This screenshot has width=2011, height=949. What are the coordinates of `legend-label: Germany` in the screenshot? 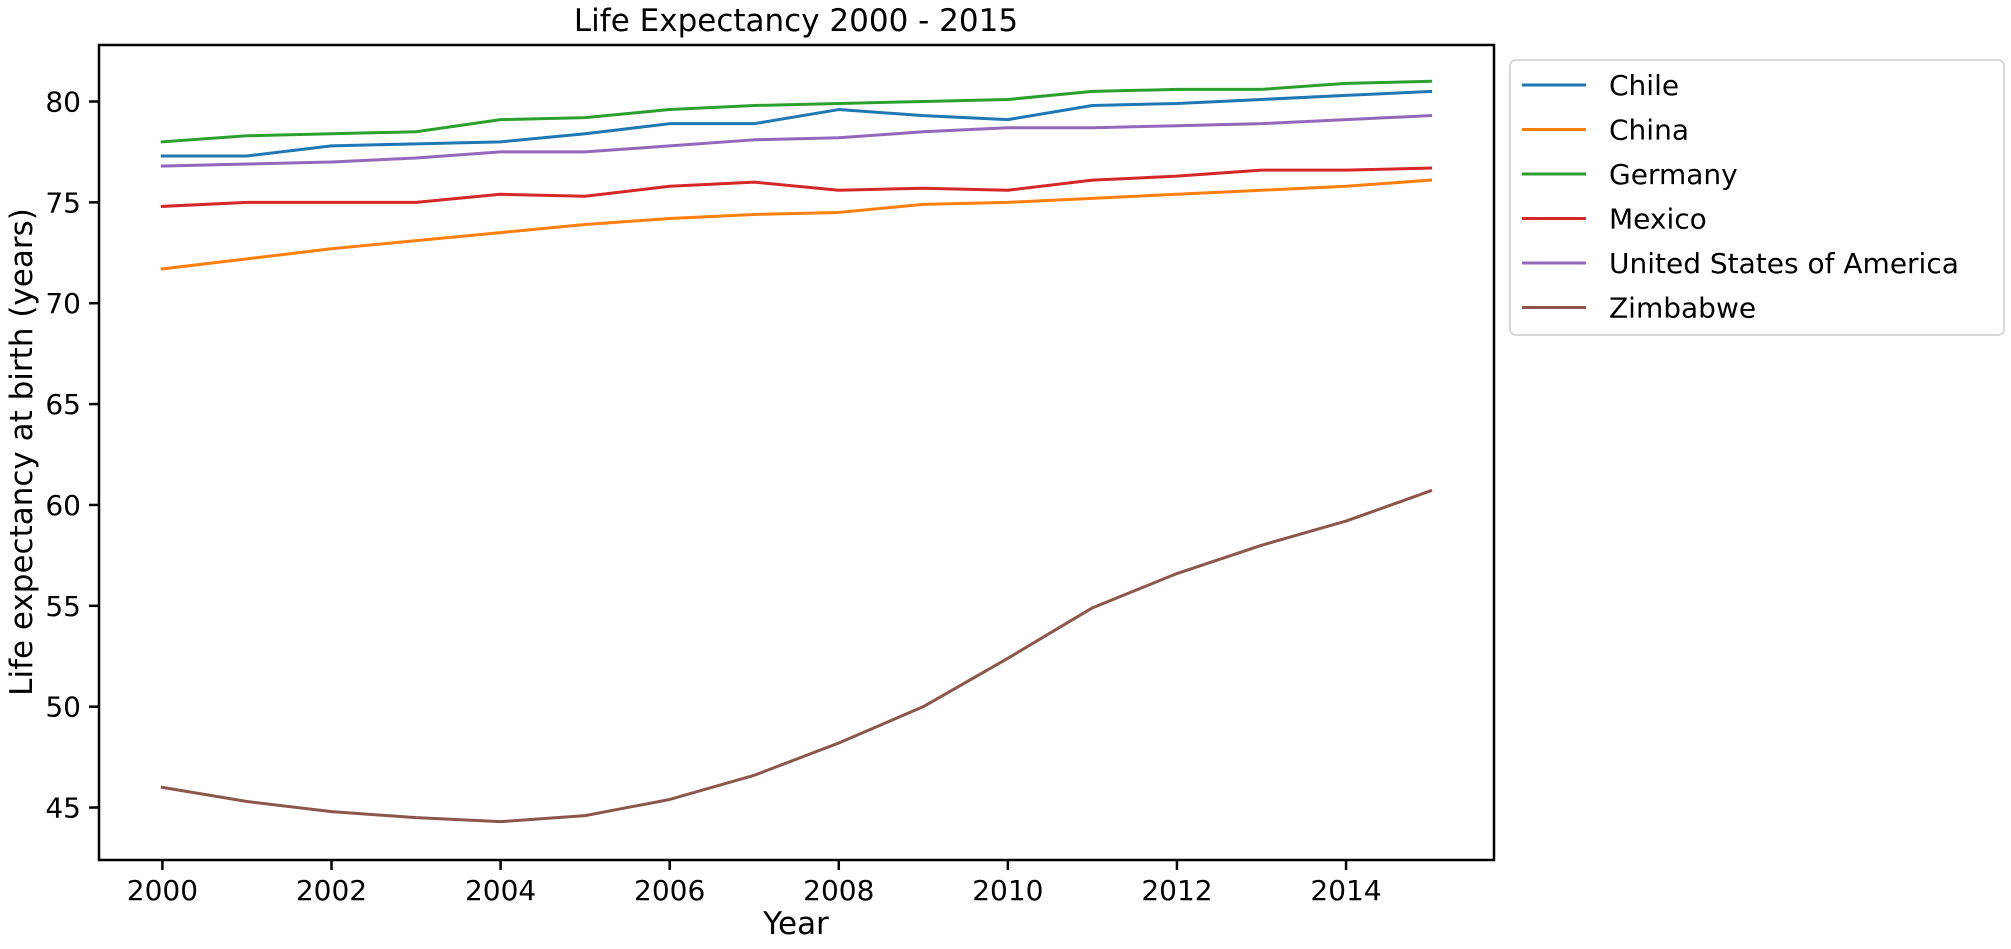 It's located at (1673, 174).